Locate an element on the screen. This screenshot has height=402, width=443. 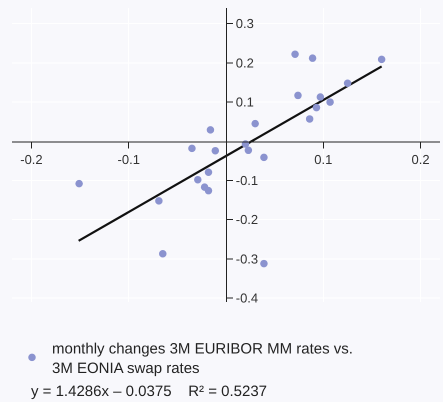
x-tick-label: 0.1 is located at coordinates (323, 160).